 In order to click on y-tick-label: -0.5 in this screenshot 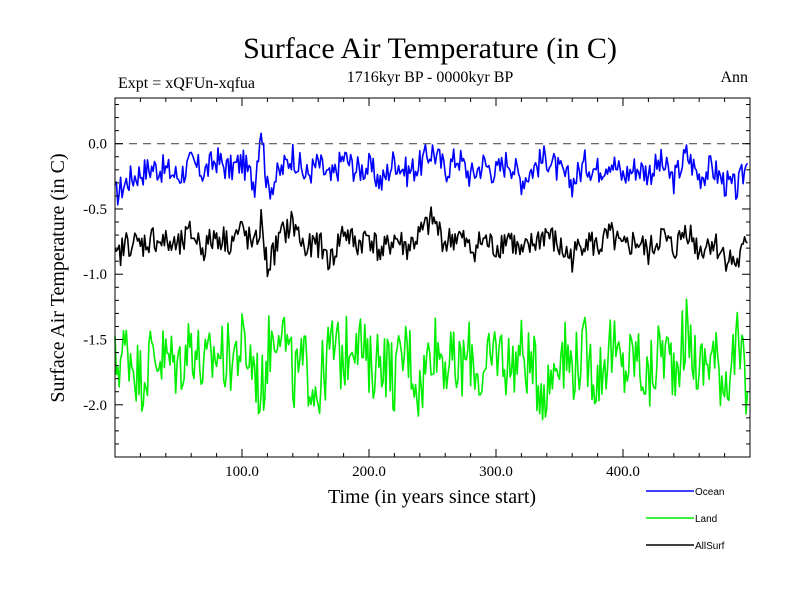, I will do `click(95, 210)`.